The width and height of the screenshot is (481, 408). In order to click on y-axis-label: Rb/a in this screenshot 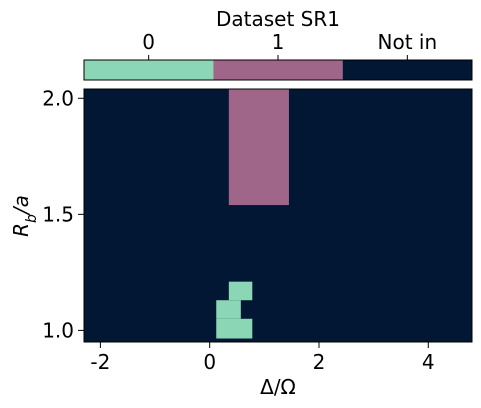, I will do `click(24, 216)`.